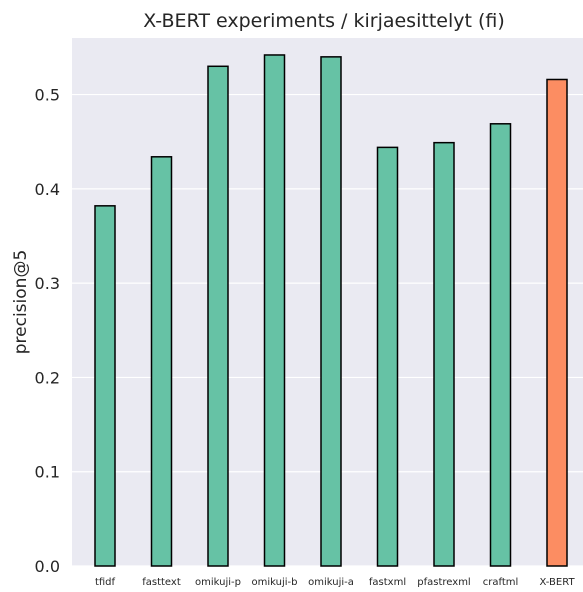  Describe the element at coordinates (275, 582) in the screenshot. I see `x-tick-label: omikuji-b` at that location.